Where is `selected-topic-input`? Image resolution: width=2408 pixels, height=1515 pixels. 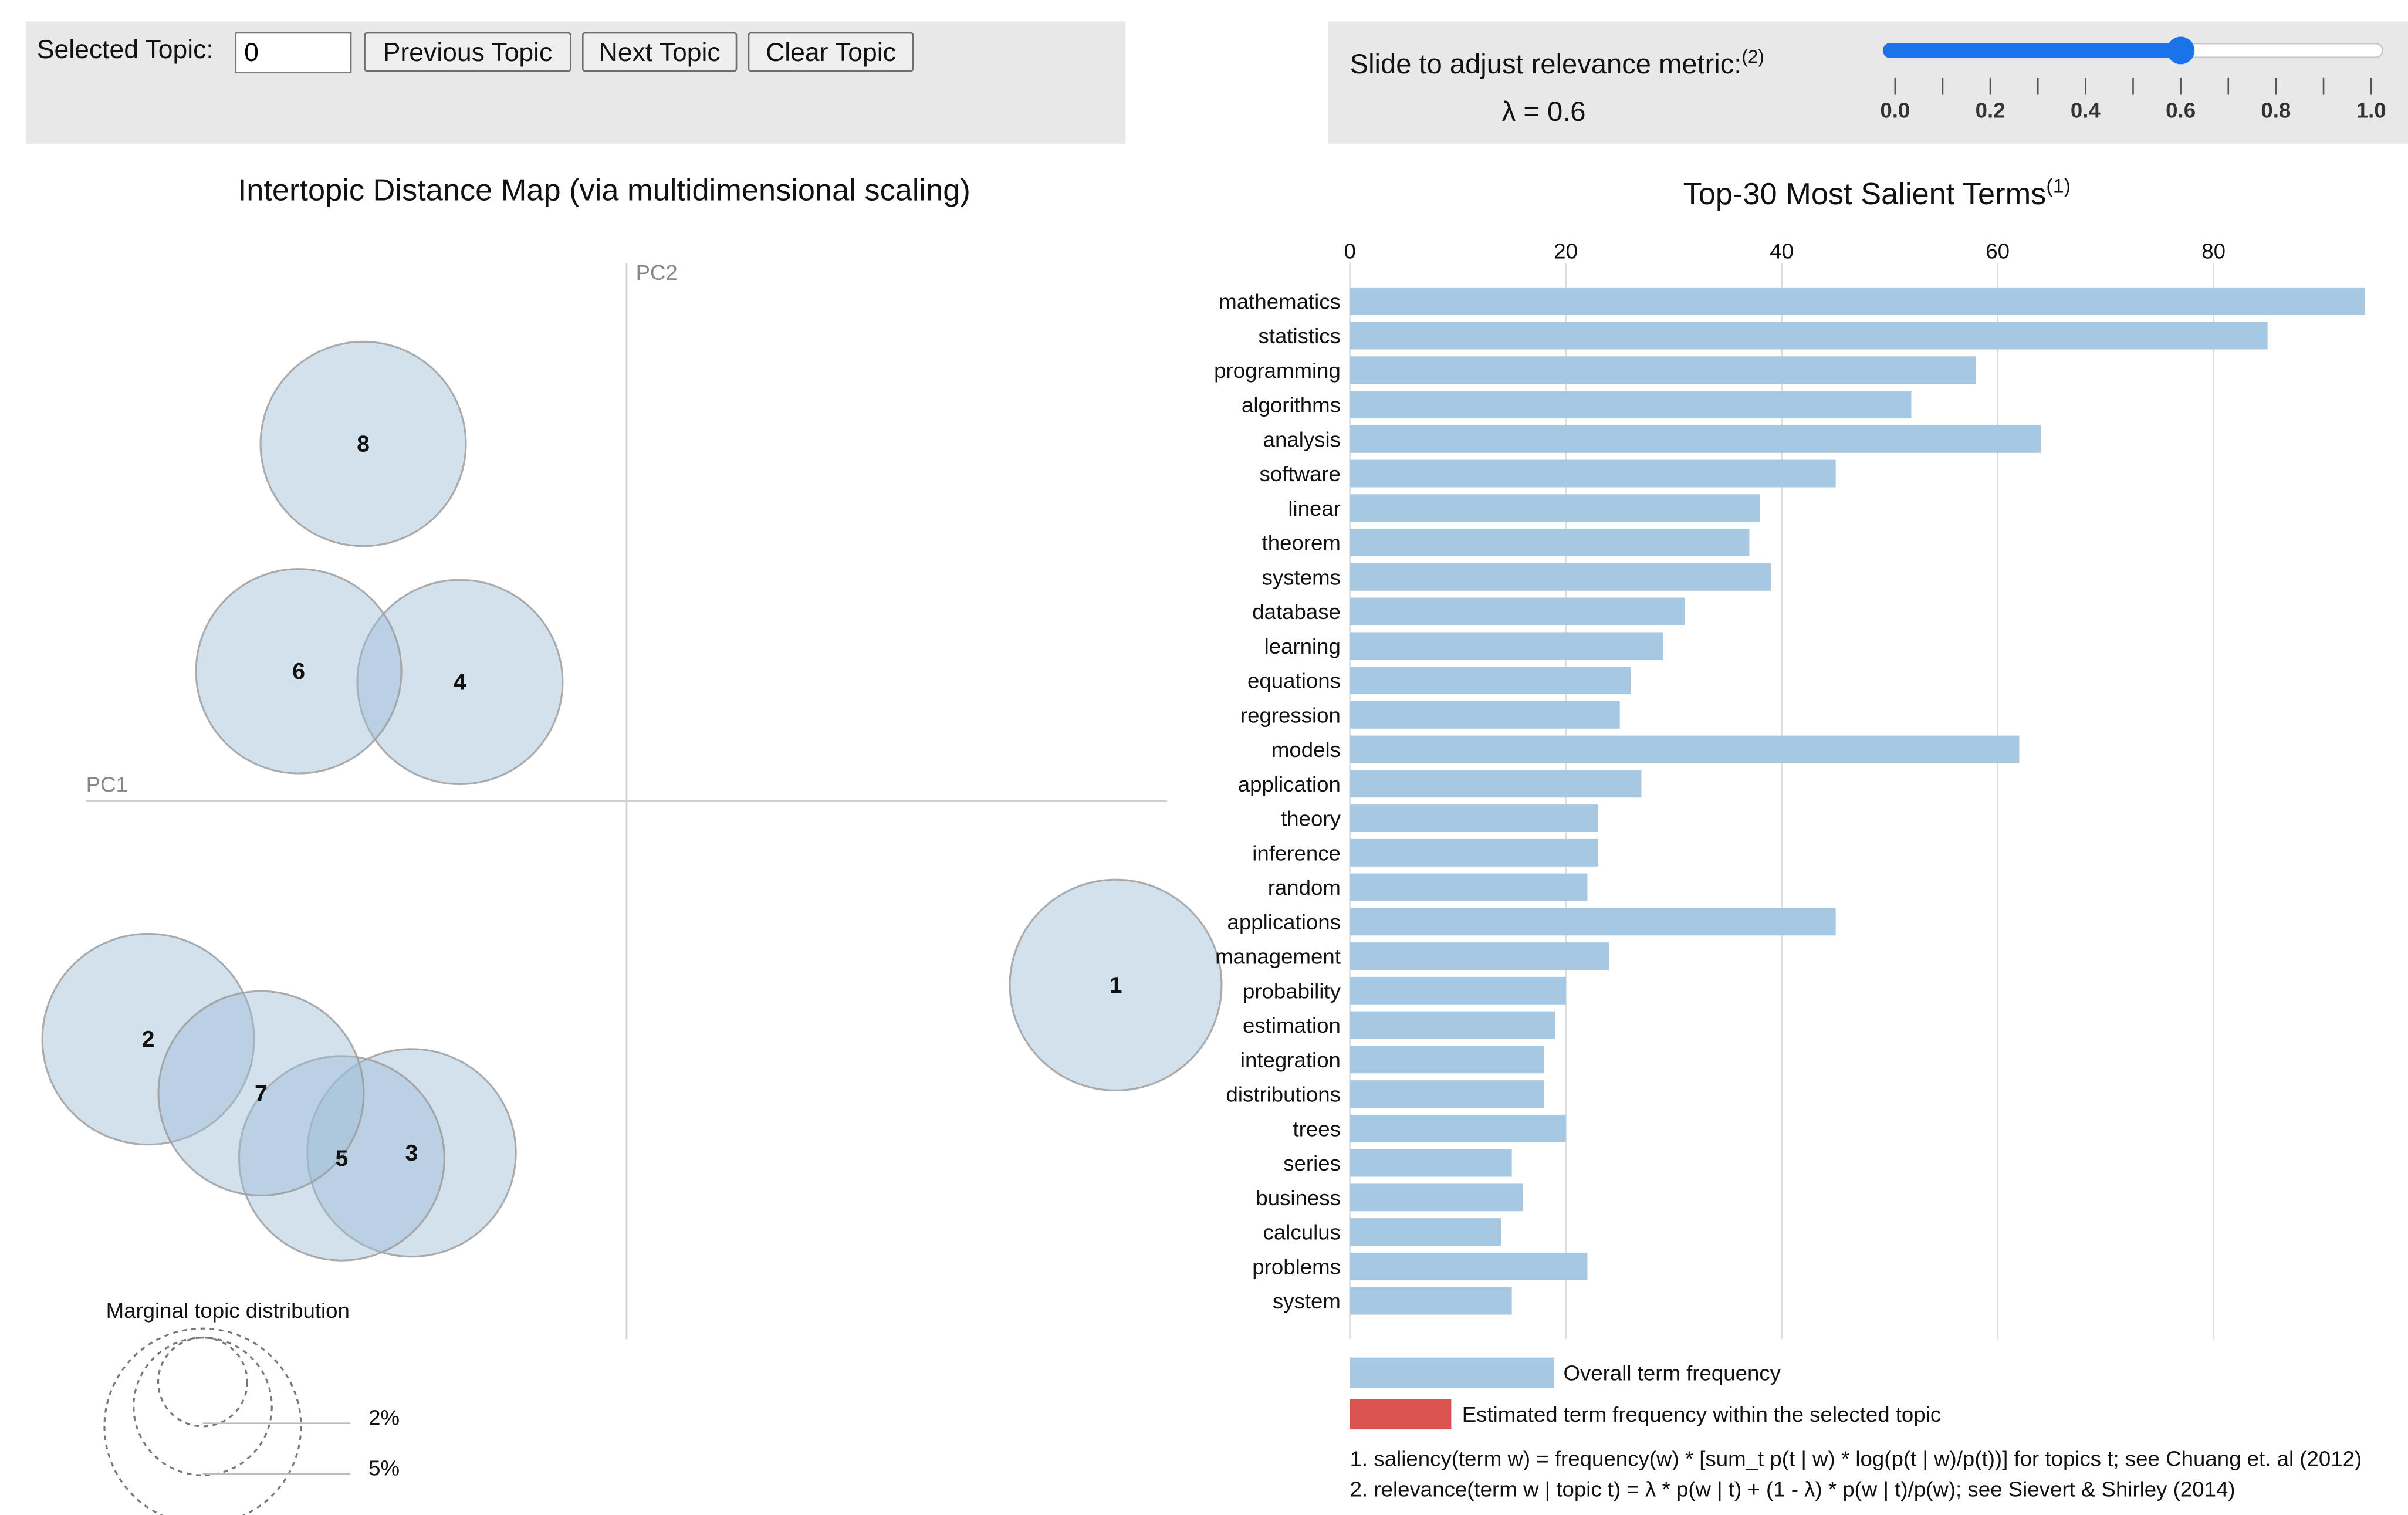
selected-topic-input is located at coordinates (293, 53).